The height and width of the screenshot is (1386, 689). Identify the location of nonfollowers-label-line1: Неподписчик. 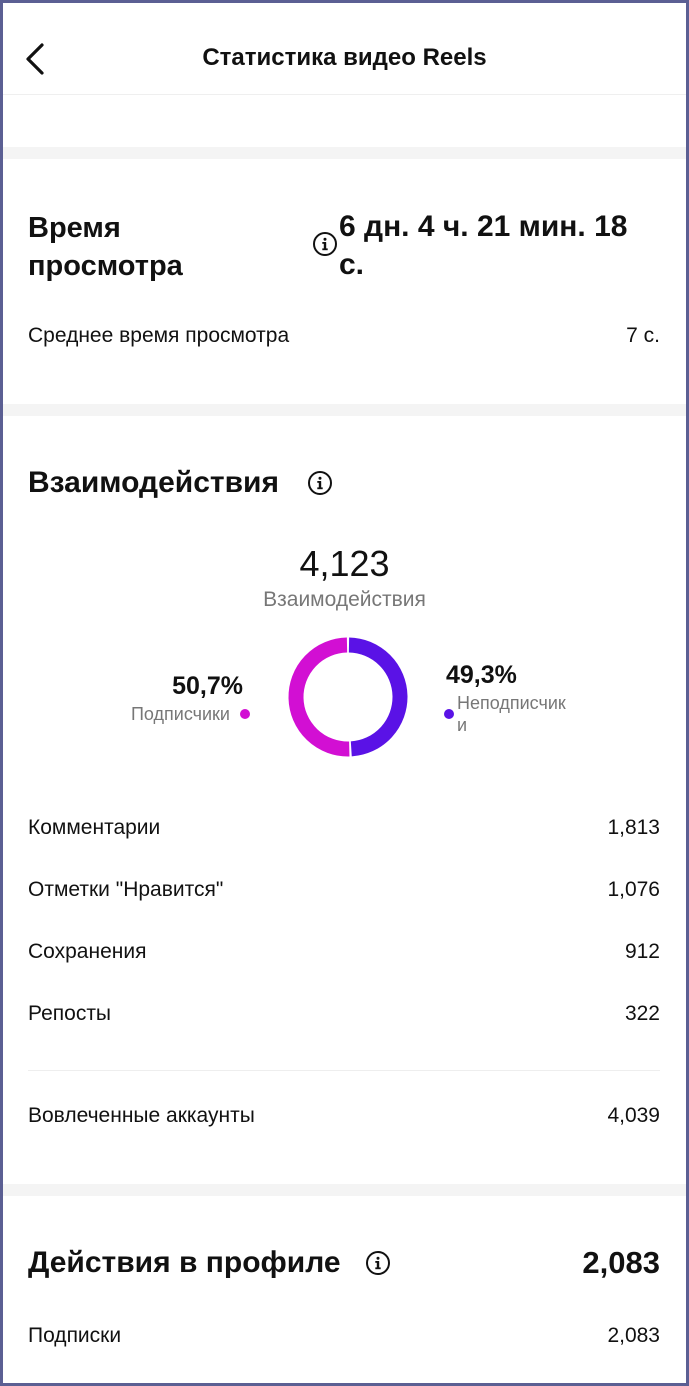
(511, 703).